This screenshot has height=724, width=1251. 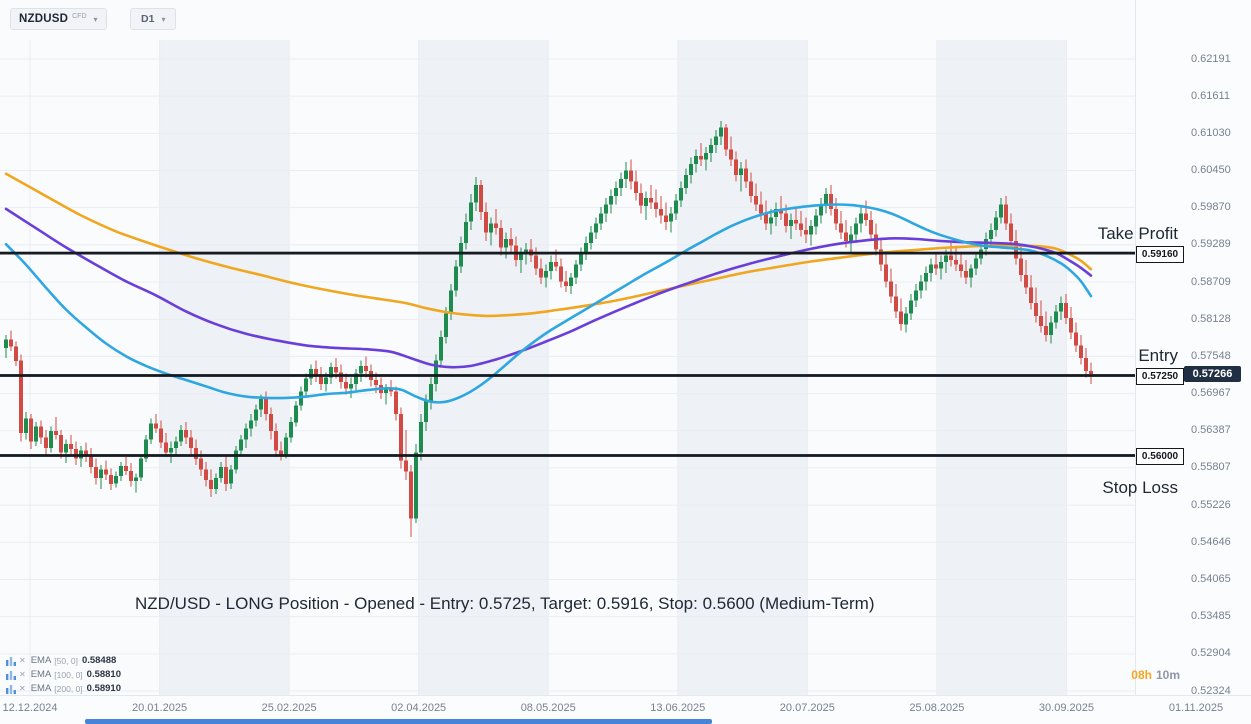 I want to click on timeframe-label: D1, so click(x=148, y=19).